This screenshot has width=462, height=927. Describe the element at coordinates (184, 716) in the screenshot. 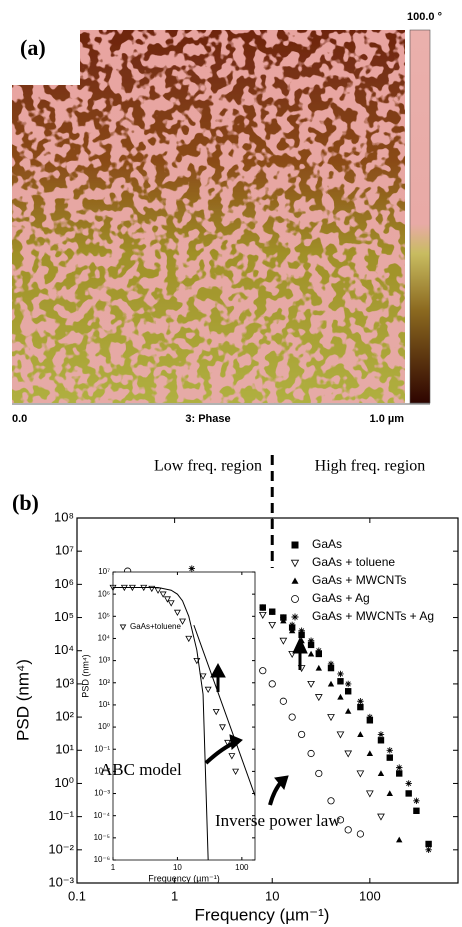

I see `inset-frame` at that location.